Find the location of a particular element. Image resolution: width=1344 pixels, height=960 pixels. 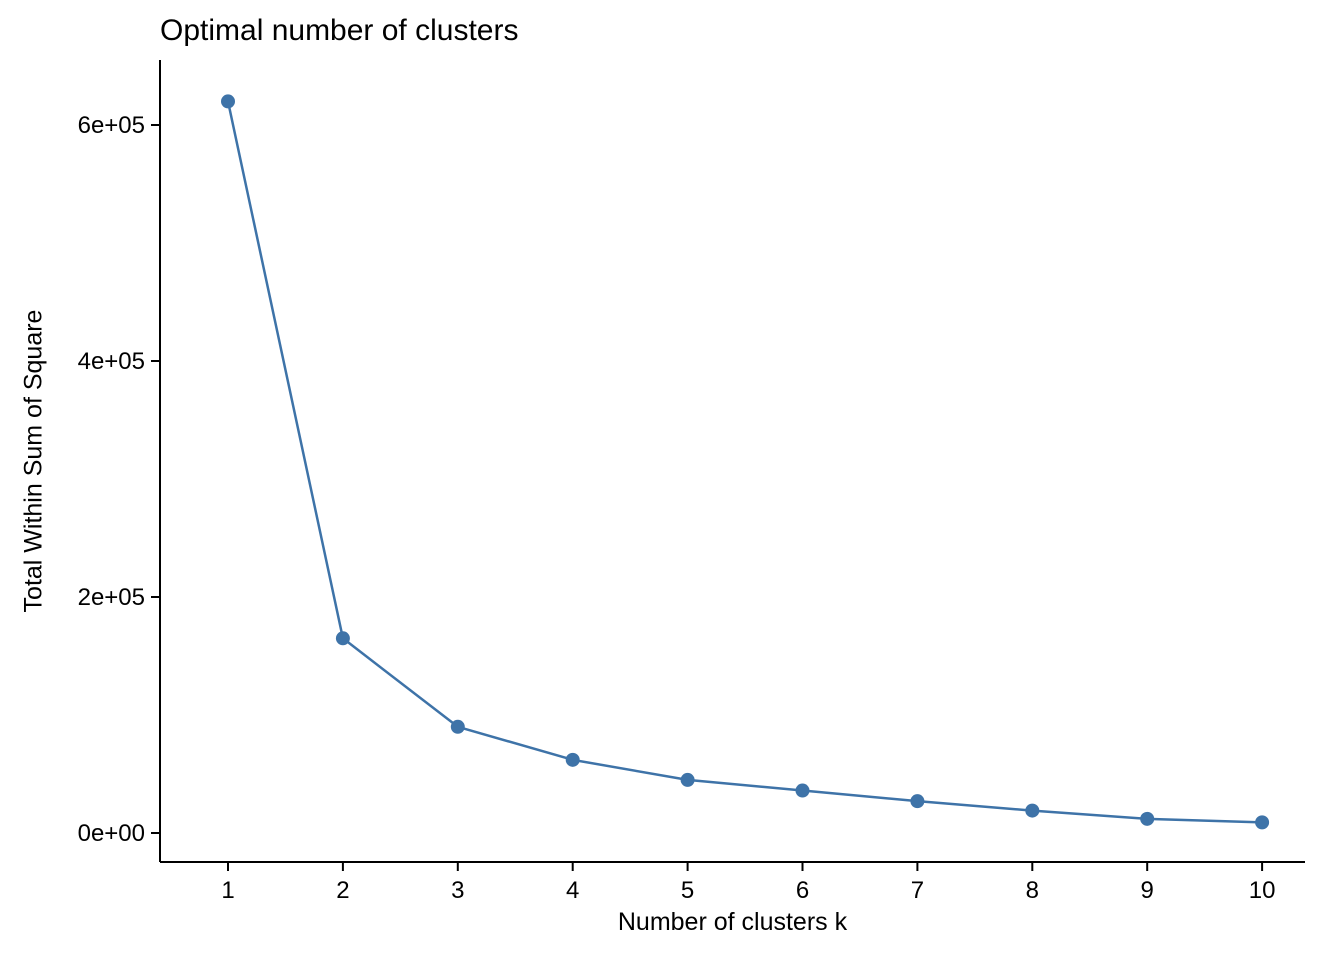

x-tick-label: 7 is located at coordinates (917, 890).